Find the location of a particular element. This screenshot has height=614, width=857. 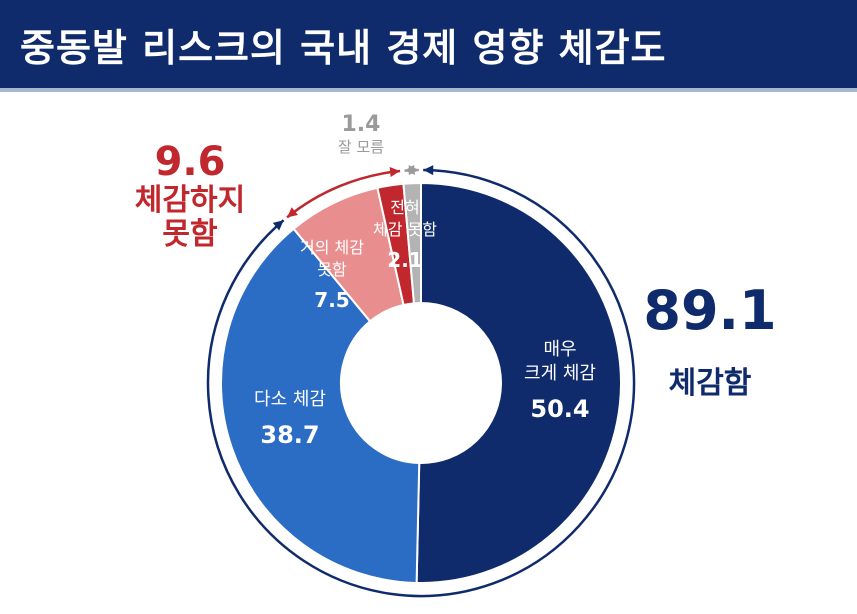

group-value-felt: 89.1 is located at coordinates (710, 310).